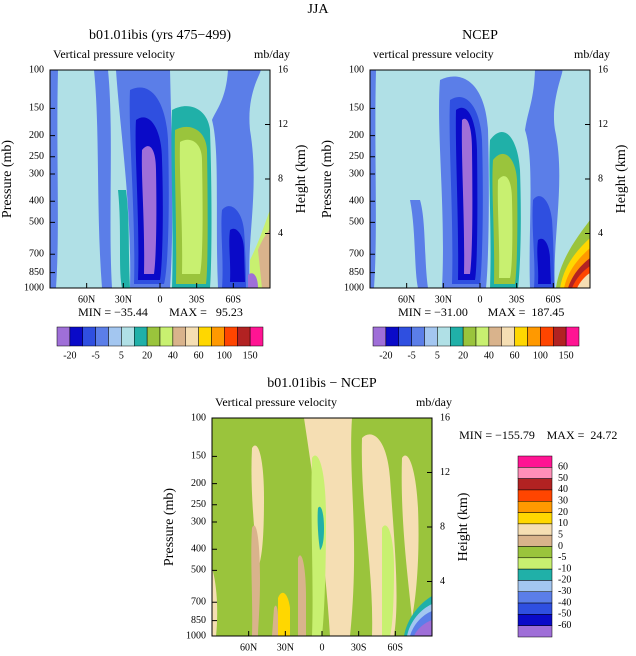 This screenshot has height=656, width=636. What do you see at coordinates (526, 312) in the screenshot?
I see `max-label: MAX = 187.45` at bounding box center [526, 312].